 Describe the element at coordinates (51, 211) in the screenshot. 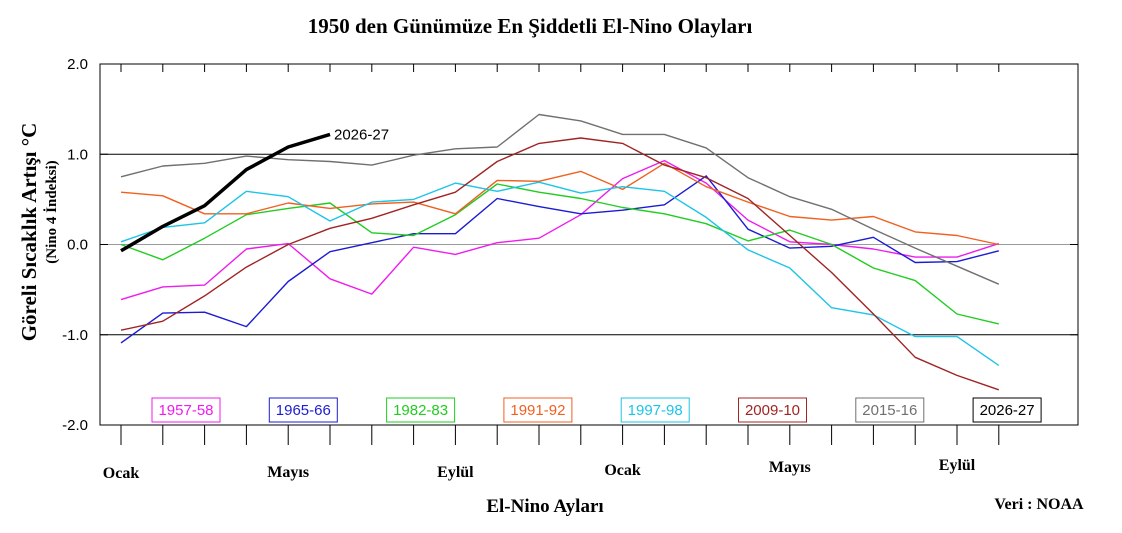

I see `y-axis-subtitle: (Nino 4 İndeksi)` at that location.